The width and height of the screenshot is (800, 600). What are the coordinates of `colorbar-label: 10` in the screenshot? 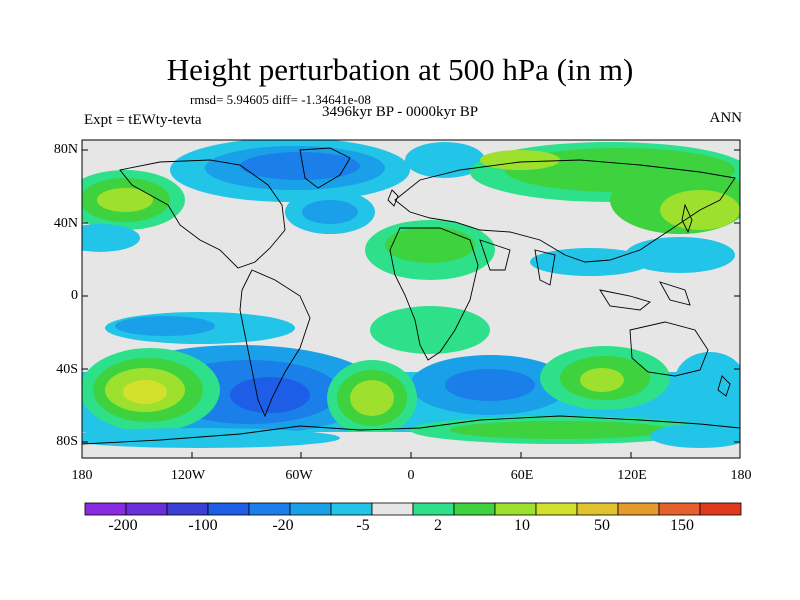 It's located at (522, 525).